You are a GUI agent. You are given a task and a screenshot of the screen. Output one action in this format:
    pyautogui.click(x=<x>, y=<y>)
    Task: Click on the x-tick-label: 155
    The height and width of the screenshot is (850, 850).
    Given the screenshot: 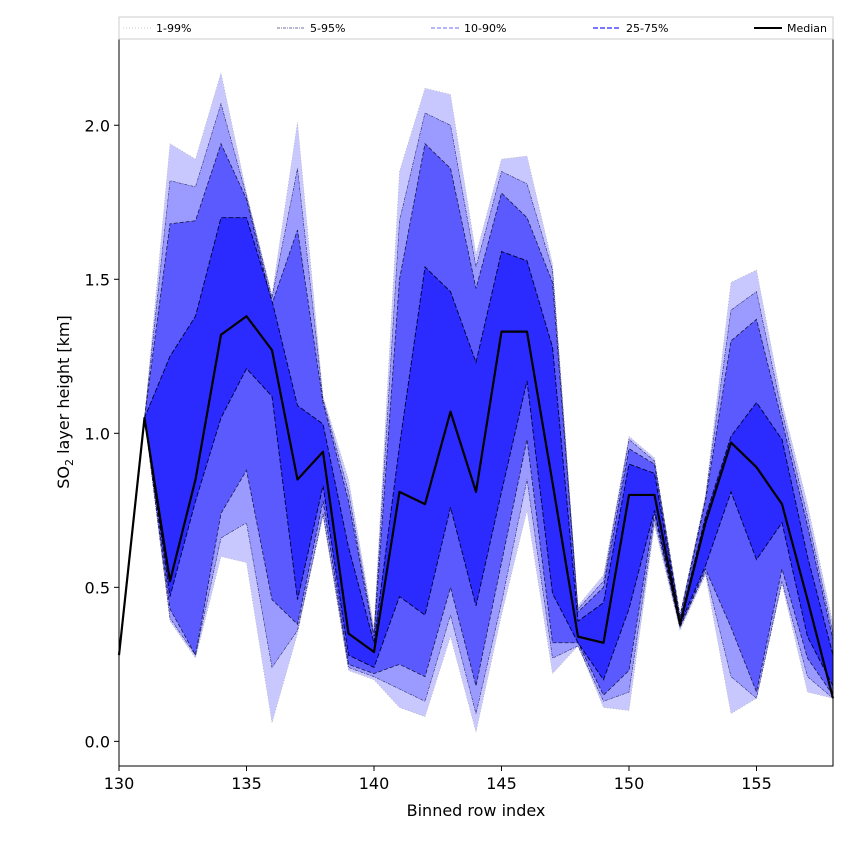 What is the action you would take?
    pyautogui.click(x=756, y=783)
    